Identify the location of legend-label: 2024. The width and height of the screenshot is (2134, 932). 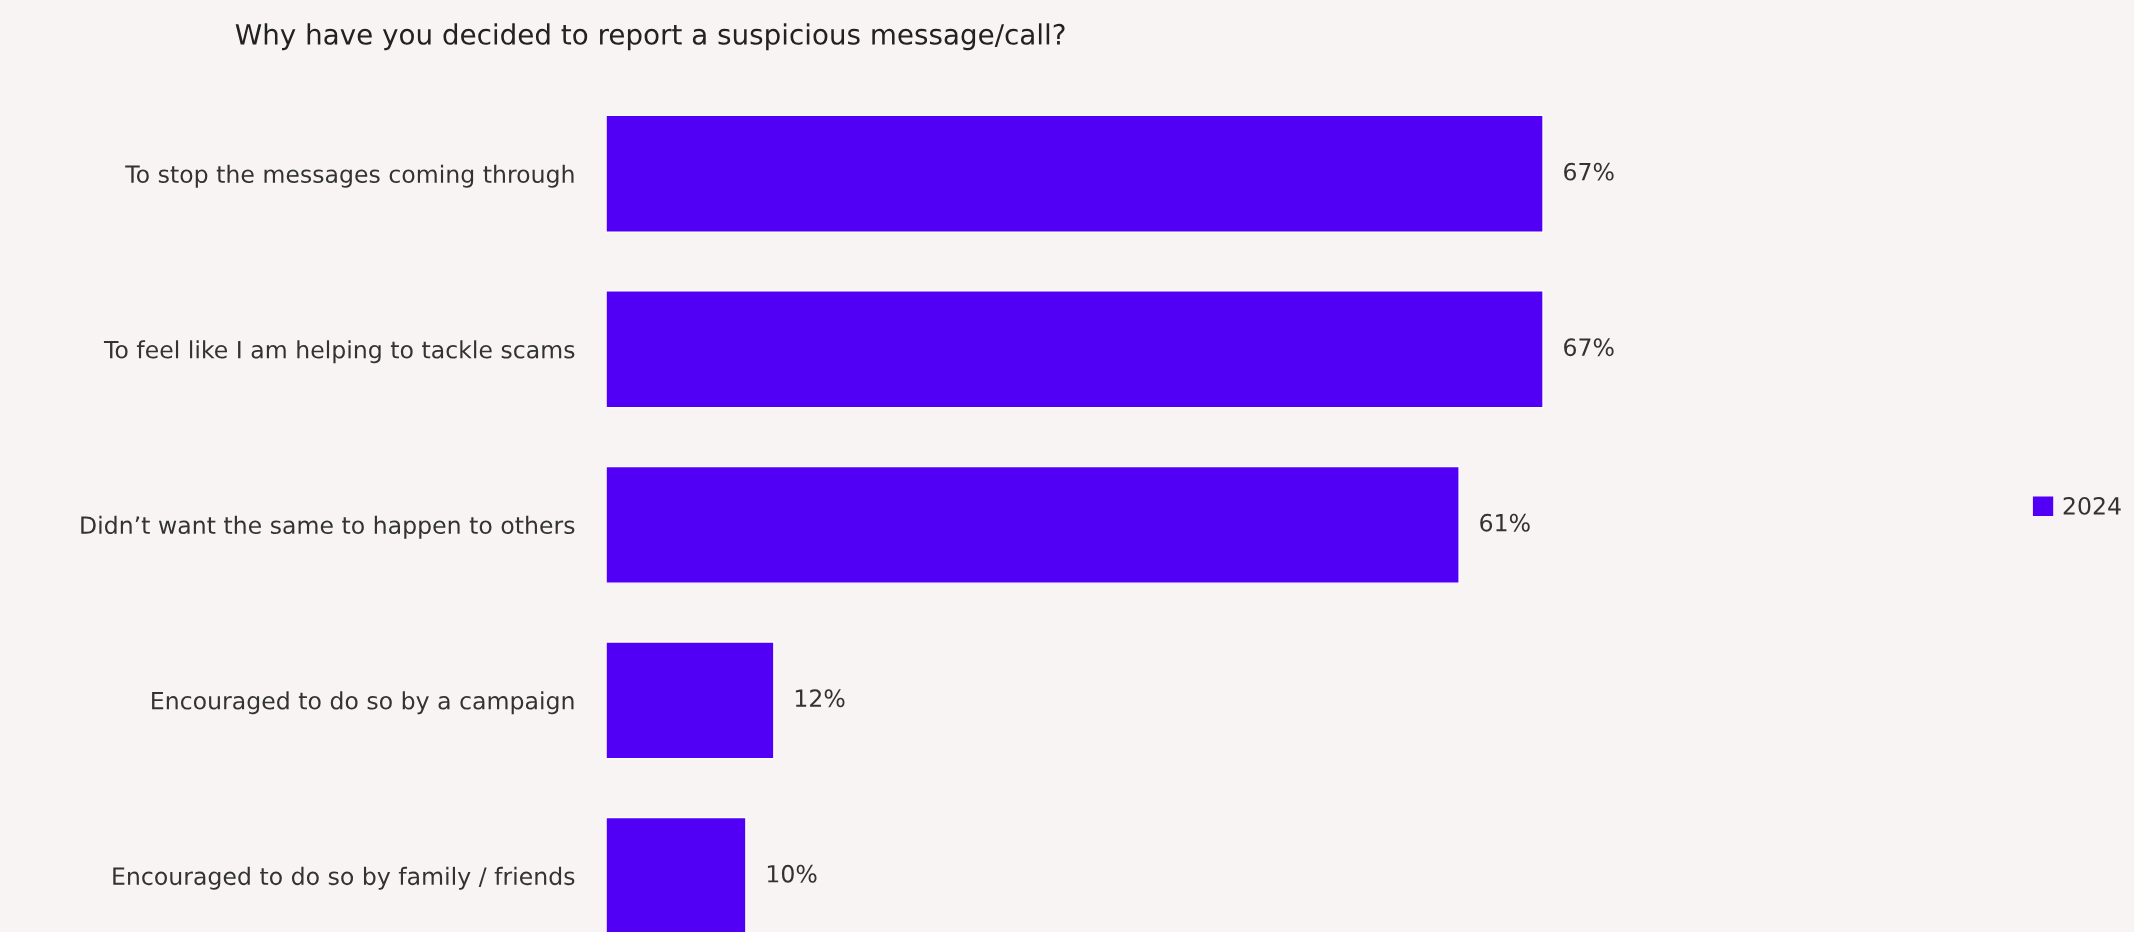
(2092, 505).